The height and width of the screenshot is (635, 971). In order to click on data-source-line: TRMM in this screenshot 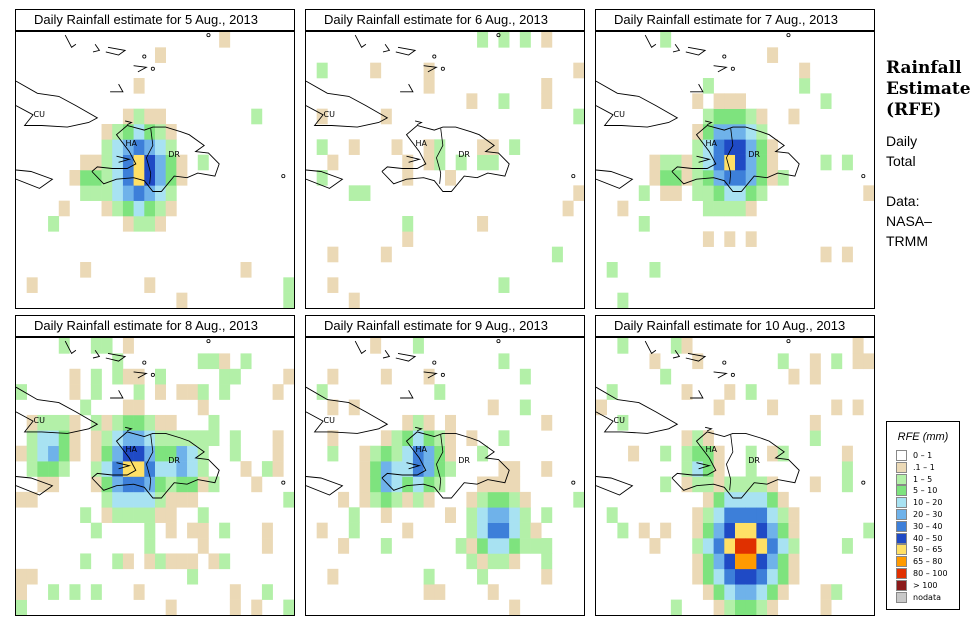, I will do `click(907, 241)`.